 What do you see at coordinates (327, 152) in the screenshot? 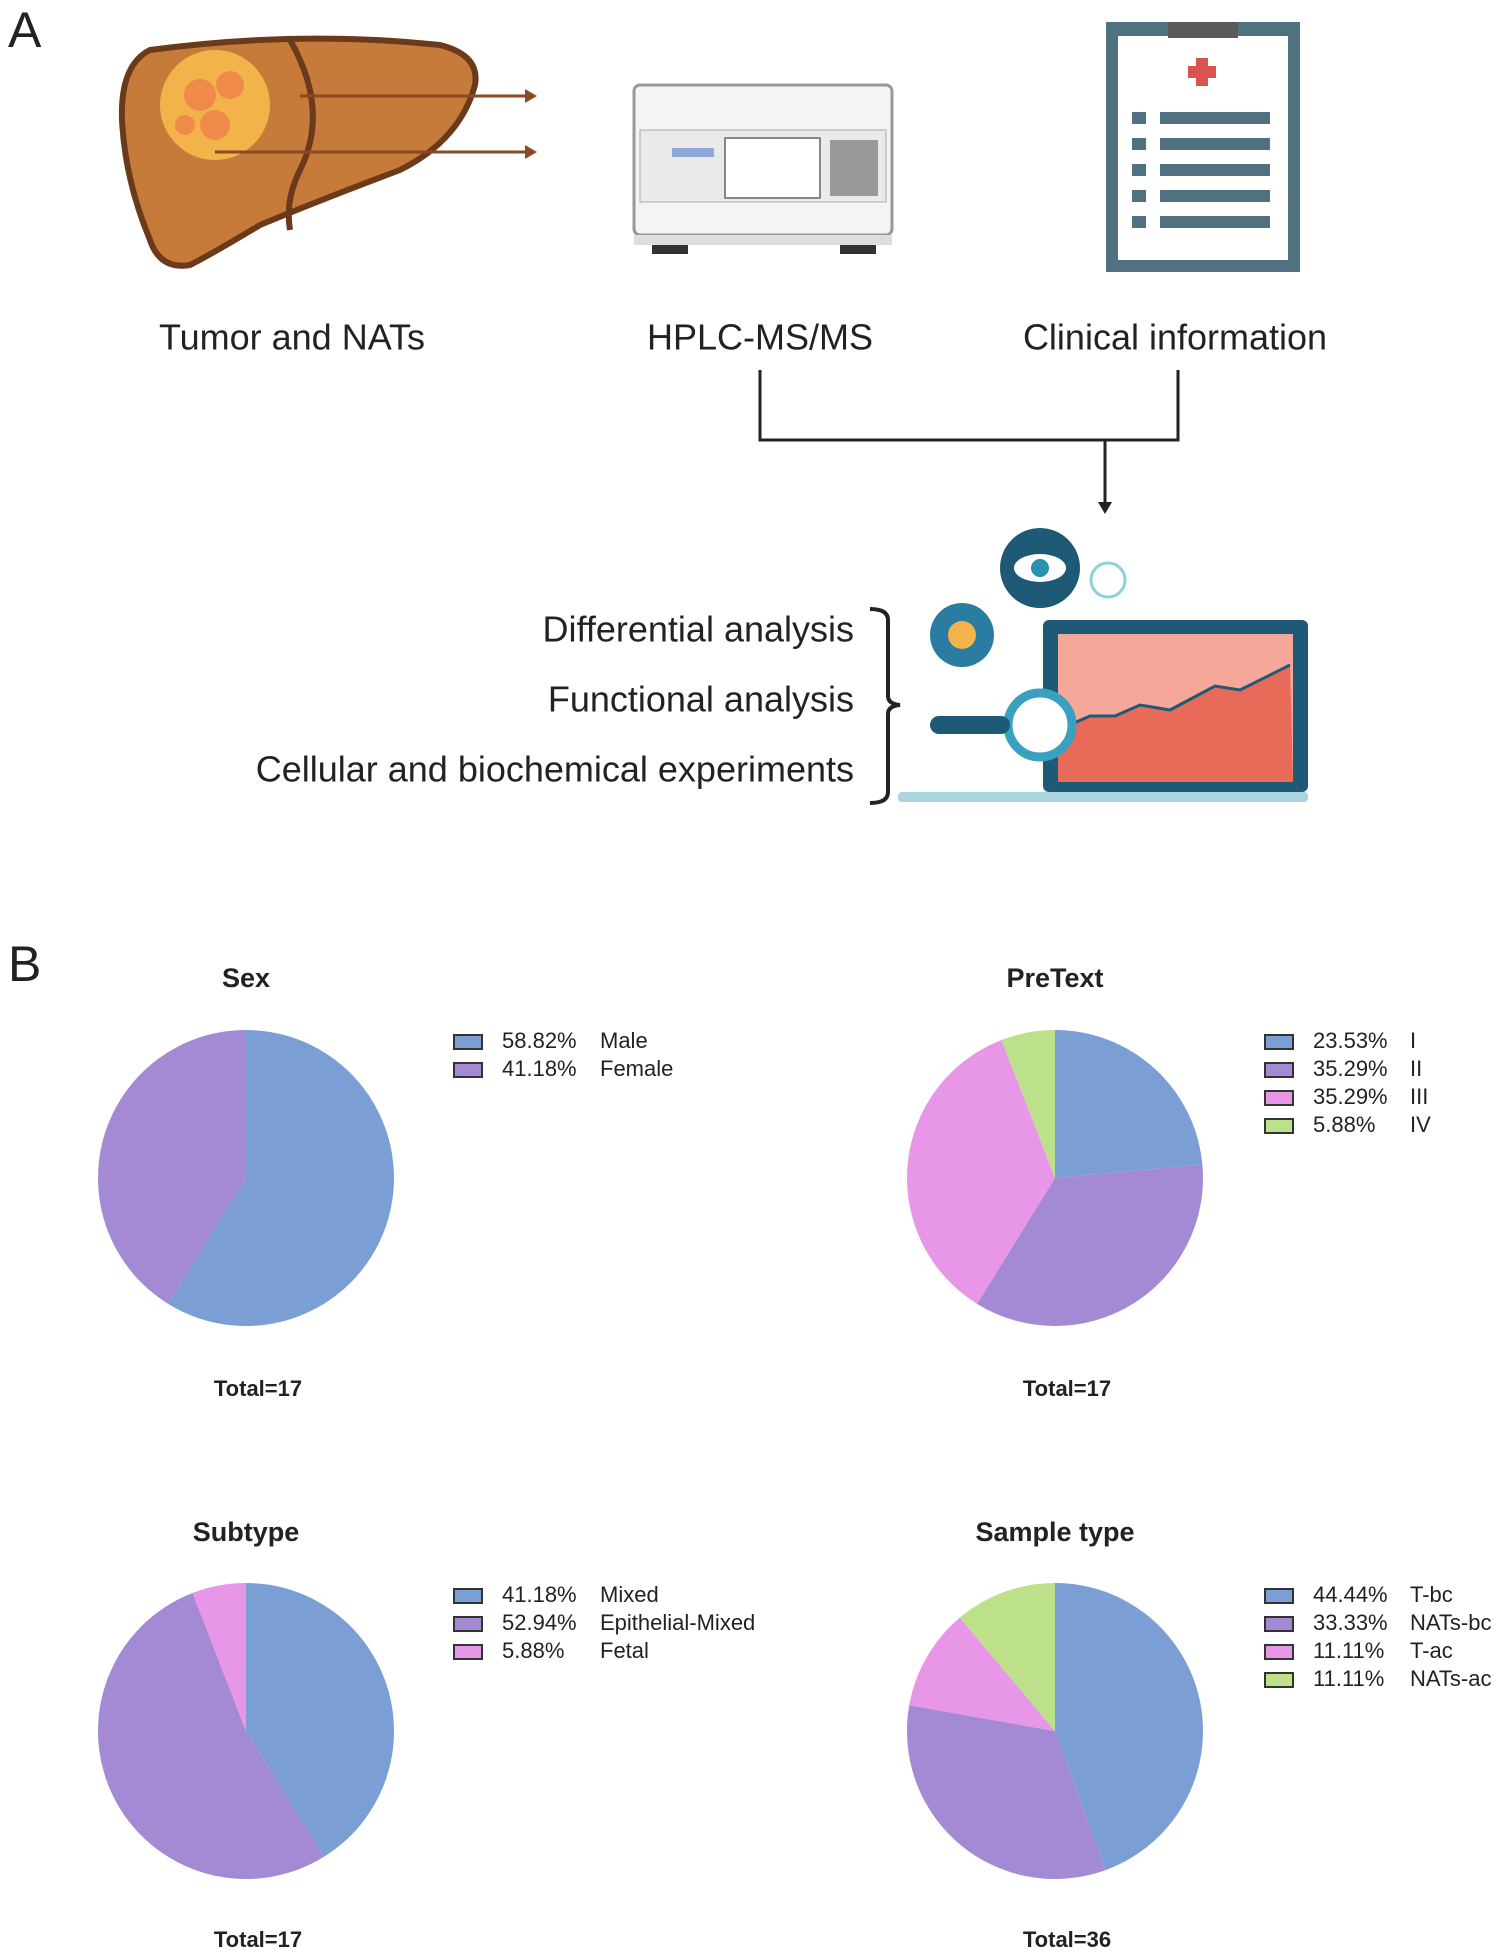
I see `liver-icon` at bounding box center [327, 152].